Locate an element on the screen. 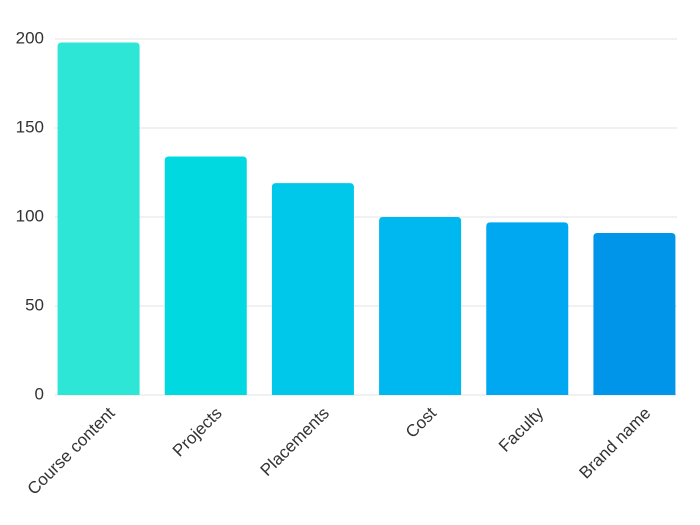 This screenshot has width=700, height=525. y-tick-label: 0 is located at coordinates (39, 393).